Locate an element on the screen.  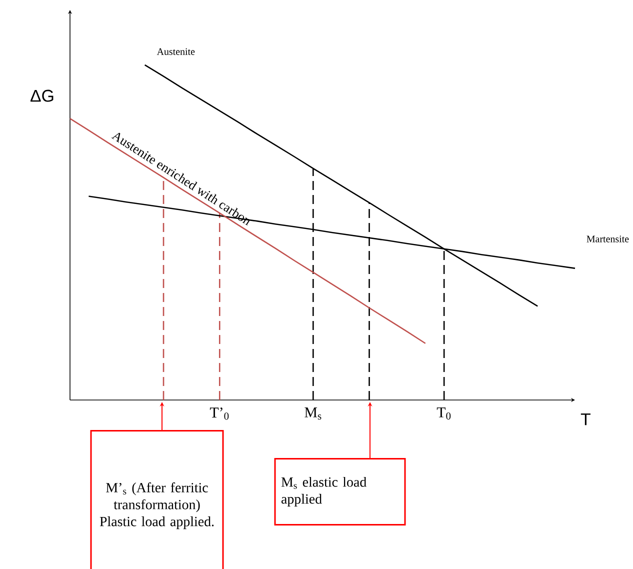
text: Martensite is located at coordinates (607, 239).